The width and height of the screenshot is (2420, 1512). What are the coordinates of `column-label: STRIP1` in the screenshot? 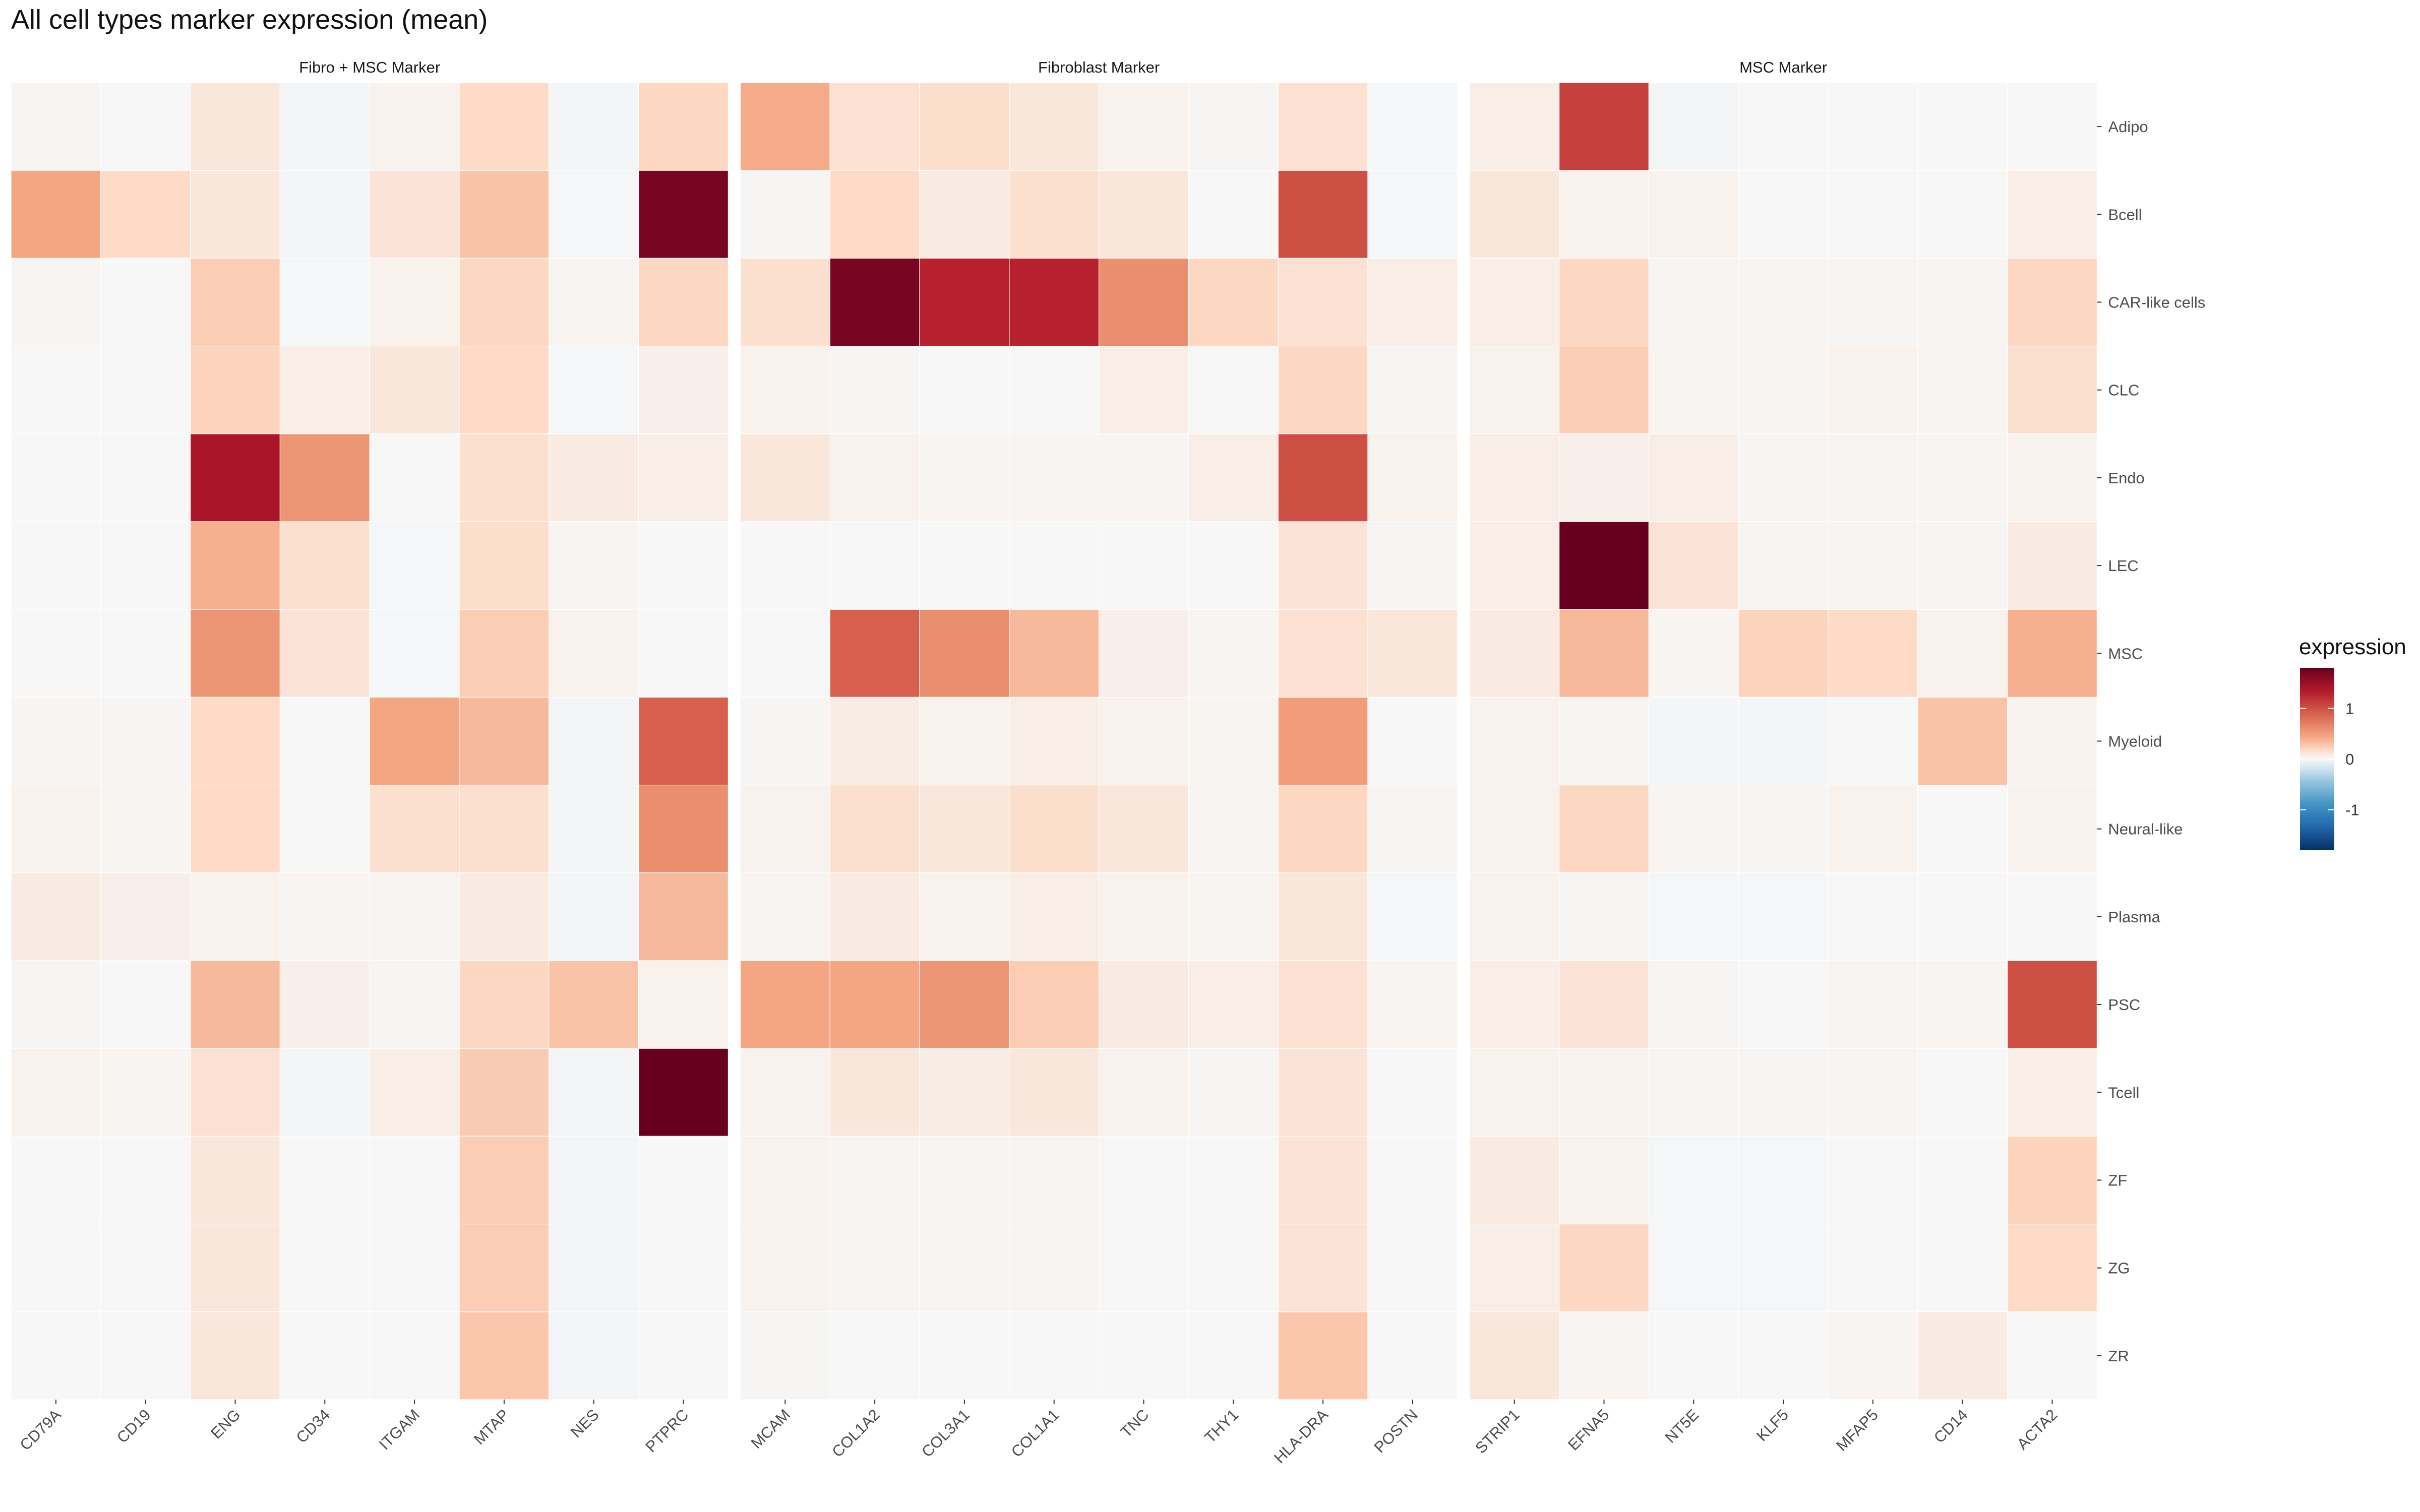 It's located at (1497, 1431).